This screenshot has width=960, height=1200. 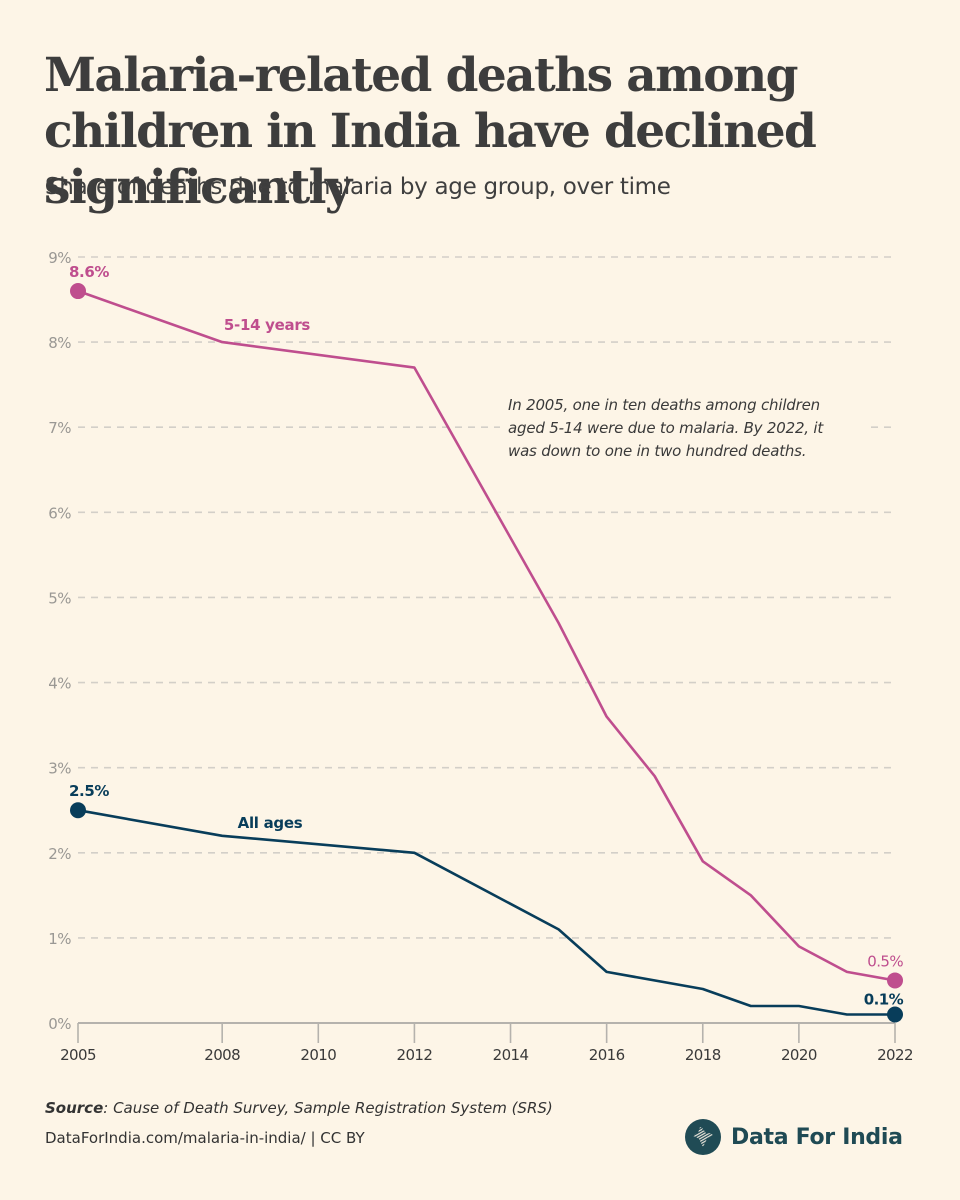 I want to click on x-tick-label: 2014, so click(x=511, y=1055).